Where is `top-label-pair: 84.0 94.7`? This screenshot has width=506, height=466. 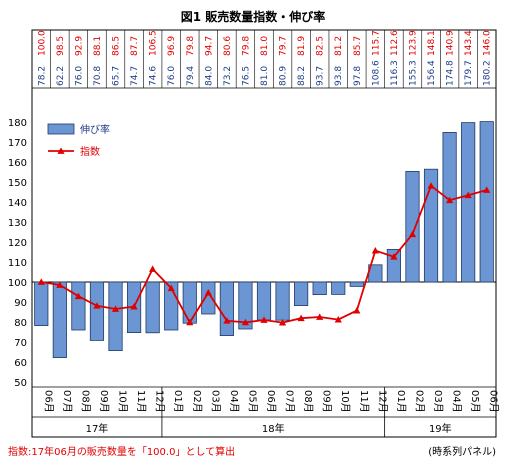 top-label-pair: 84.0 94.7 is located at coordinates (209, 61).